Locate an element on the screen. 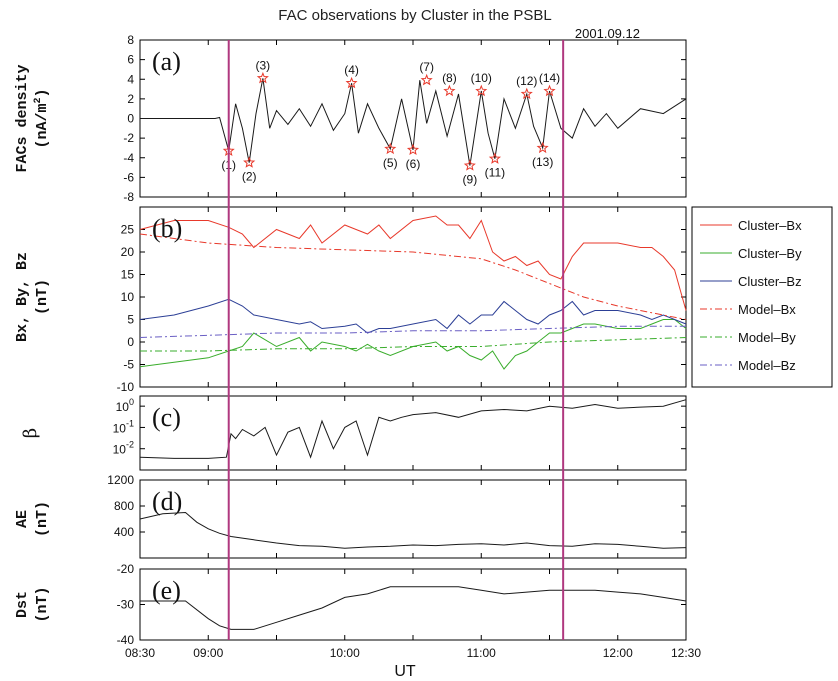 The image size is (838, 681). x-tick-label: 10:00 is located at coordinates (345, 653).